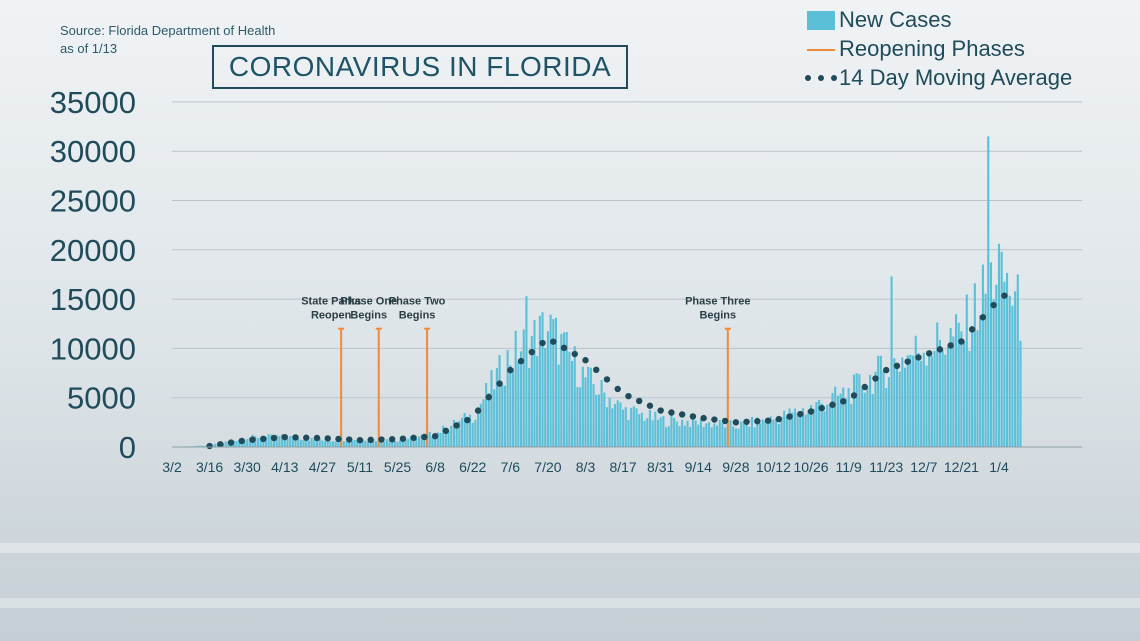  I want to click on x-tick-label: 12/21, so click(961, 467).